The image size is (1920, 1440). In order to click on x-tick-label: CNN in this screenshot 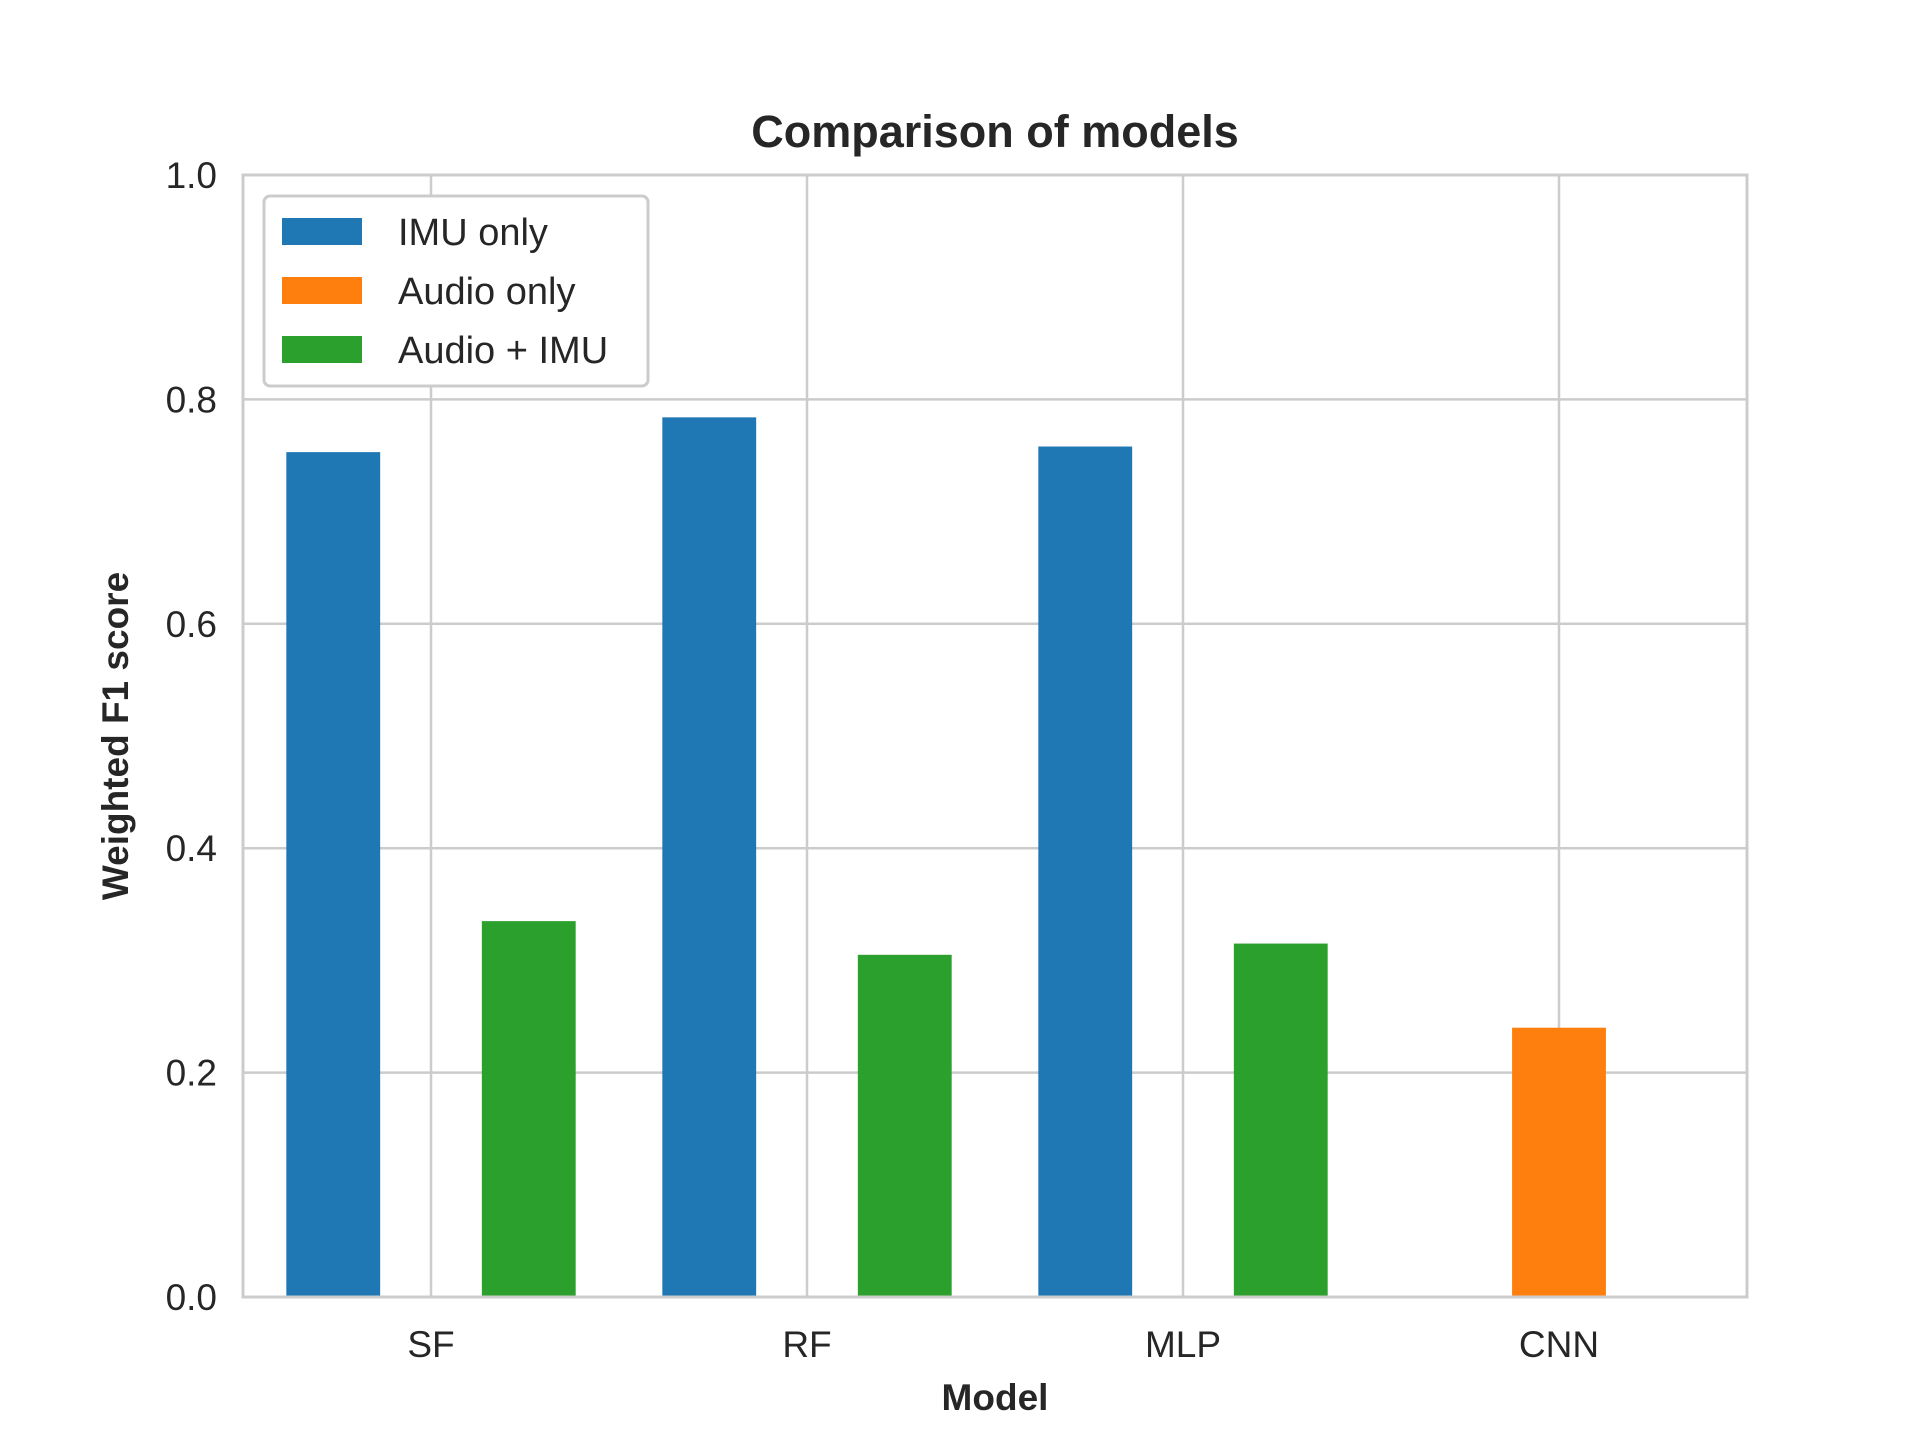, I will do `click(1559, 1344)`.